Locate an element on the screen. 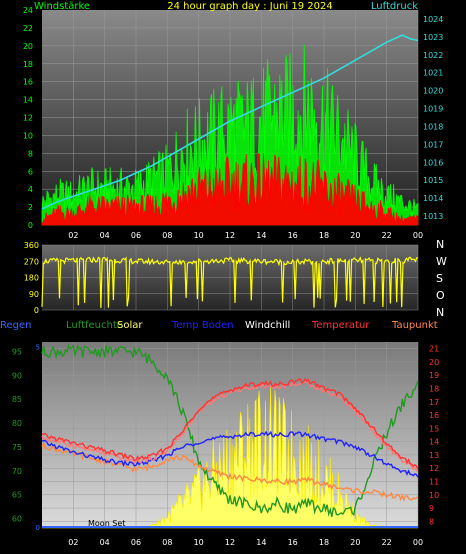  soil-temp-series is located at coordinates (230, 454).